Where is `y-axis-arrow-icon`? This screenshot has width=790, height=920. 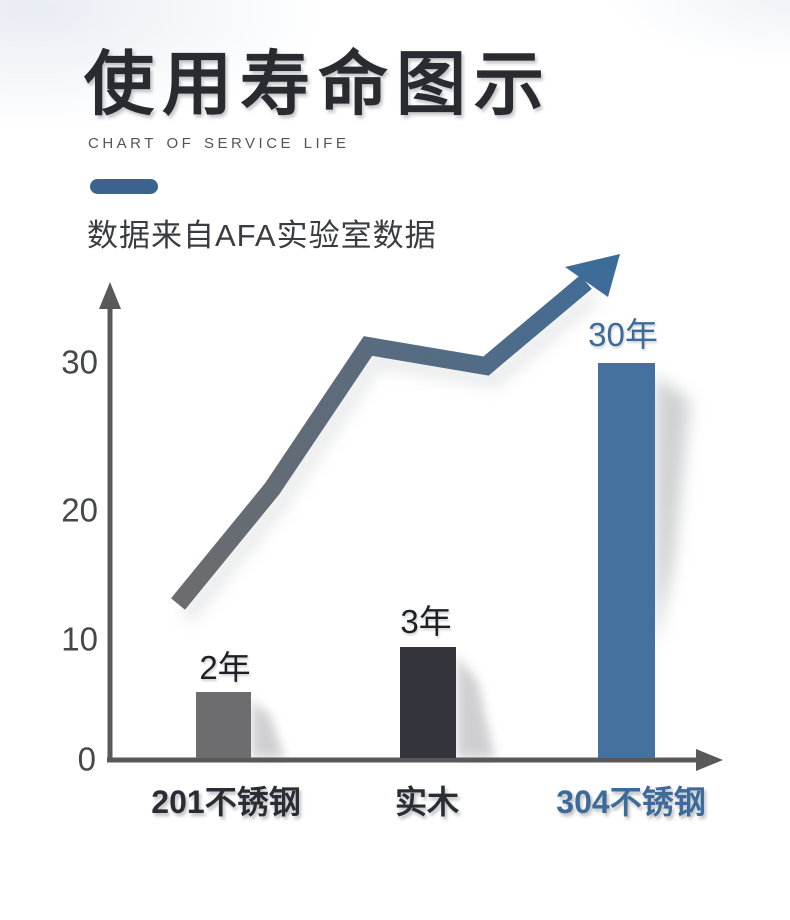 y-axis-arrow-icon is located at coordinates (110, 295).